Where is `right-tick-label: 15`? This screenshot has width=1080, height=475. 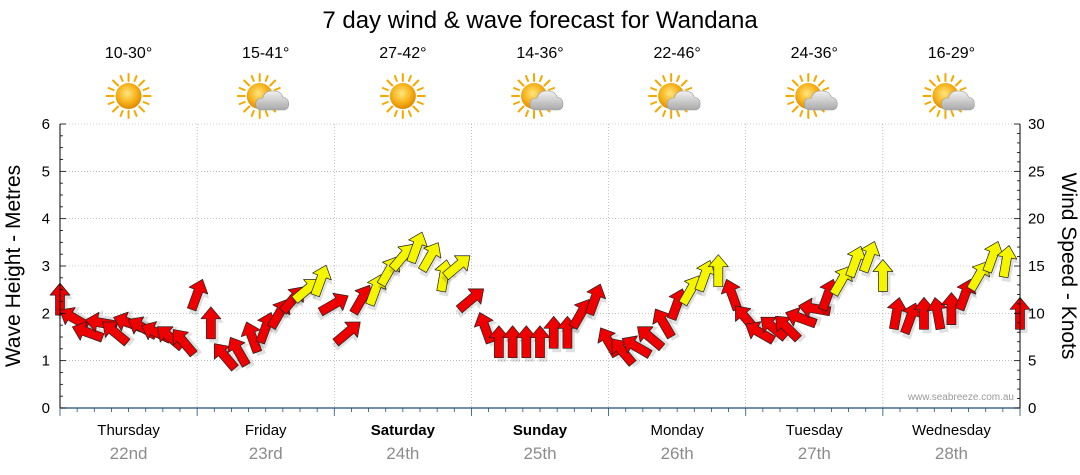
right-tick-label: 15 is located at coordinates (1036, 266).